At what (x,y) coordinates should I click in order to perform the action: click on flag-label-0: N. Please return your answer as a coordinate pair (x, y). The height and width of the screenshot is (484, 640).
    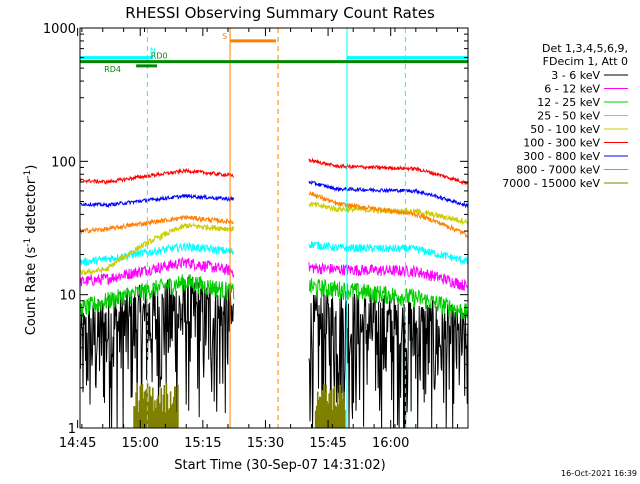
    Looking at the image, I should click on (153, 51).